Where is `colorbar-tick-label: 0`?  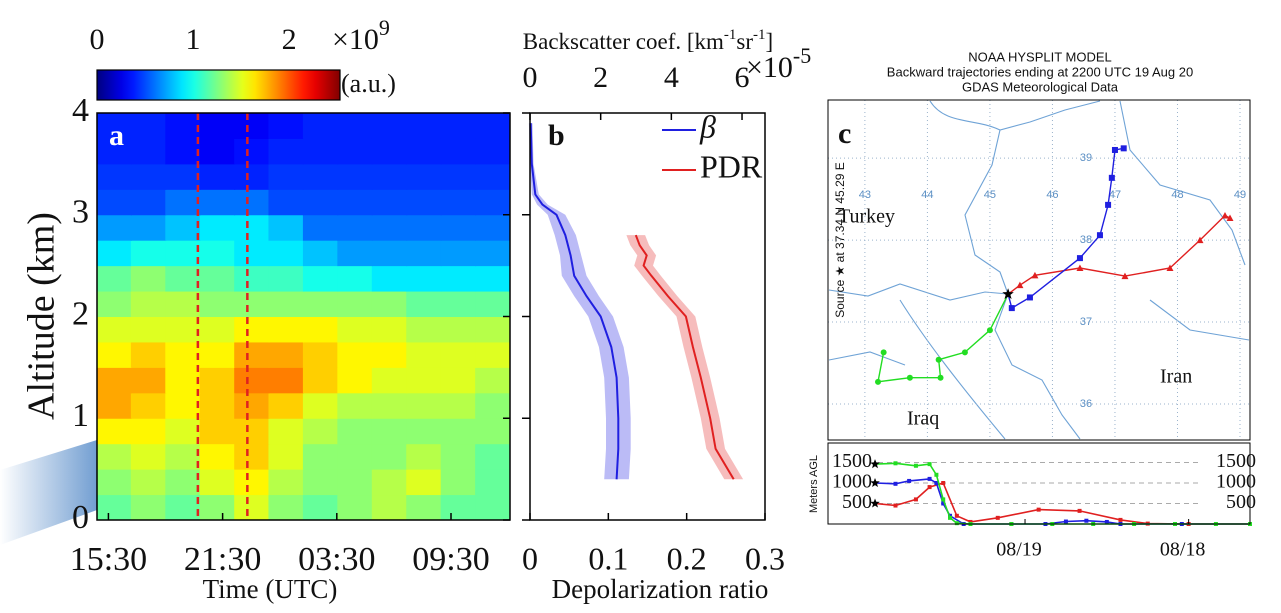 colorbar-tick-label: 0 is located at coordinates (97, 39).